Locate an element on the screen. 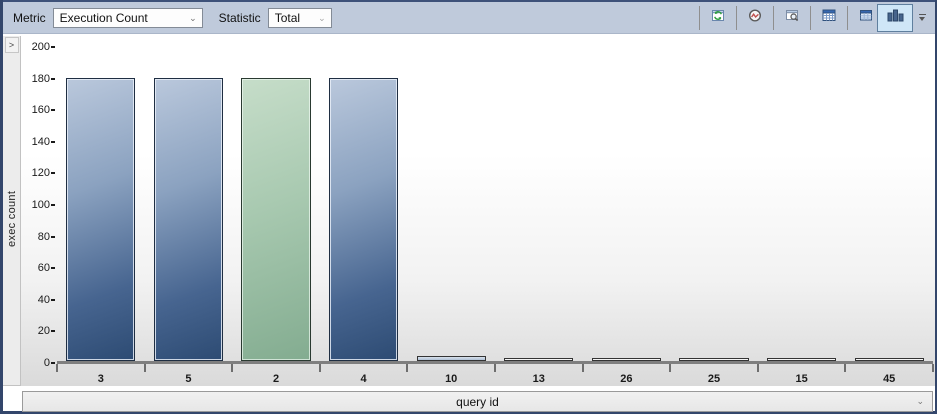  window-border-right is located at coordinates (936, 207).